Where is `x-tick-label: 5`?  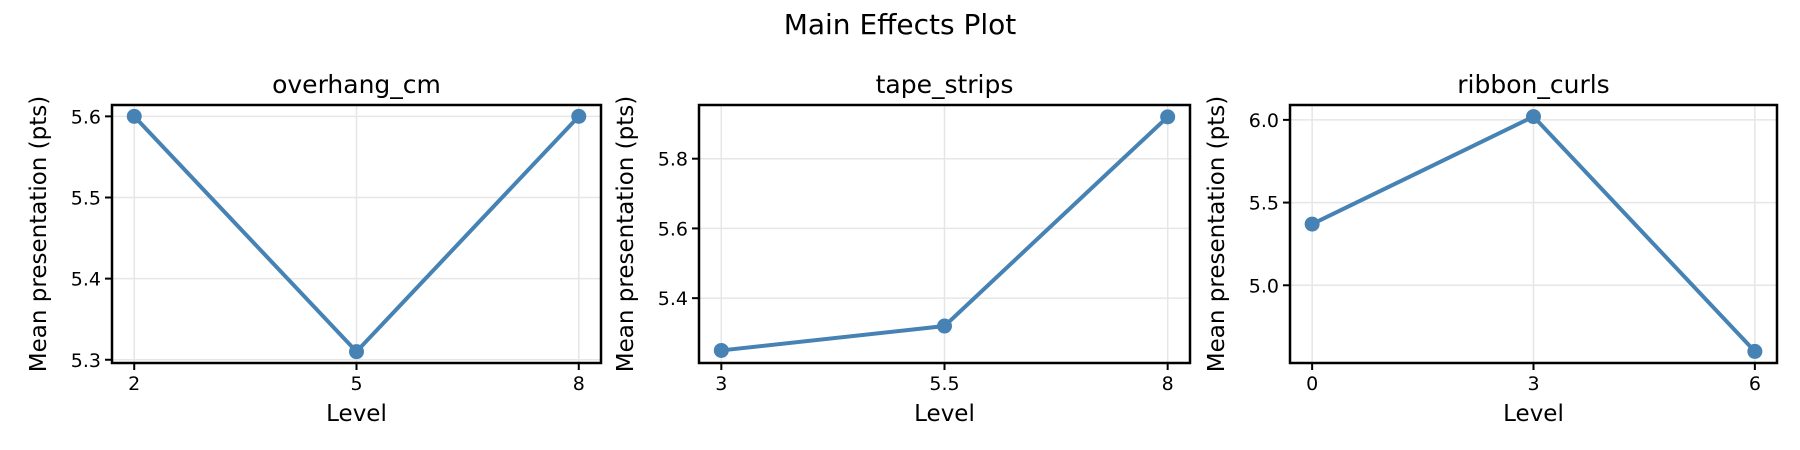 x-tick-label: 5 is located at coordinates (356, 384).